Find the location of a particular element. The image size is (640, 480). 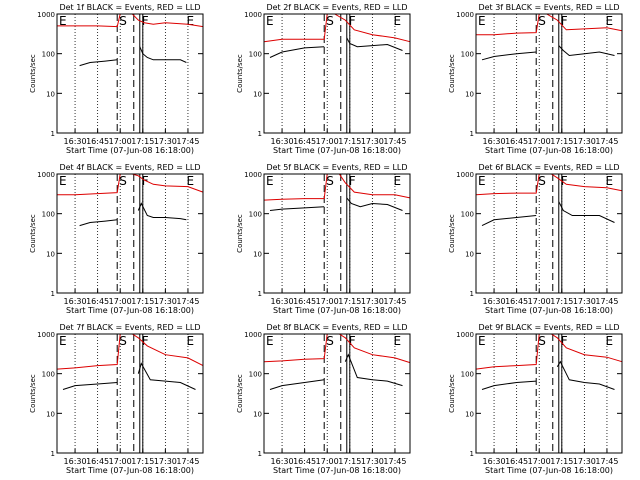

panel-title: Det 7f BLACK = Events, RED = LLD is located at coordinates (129, 327).